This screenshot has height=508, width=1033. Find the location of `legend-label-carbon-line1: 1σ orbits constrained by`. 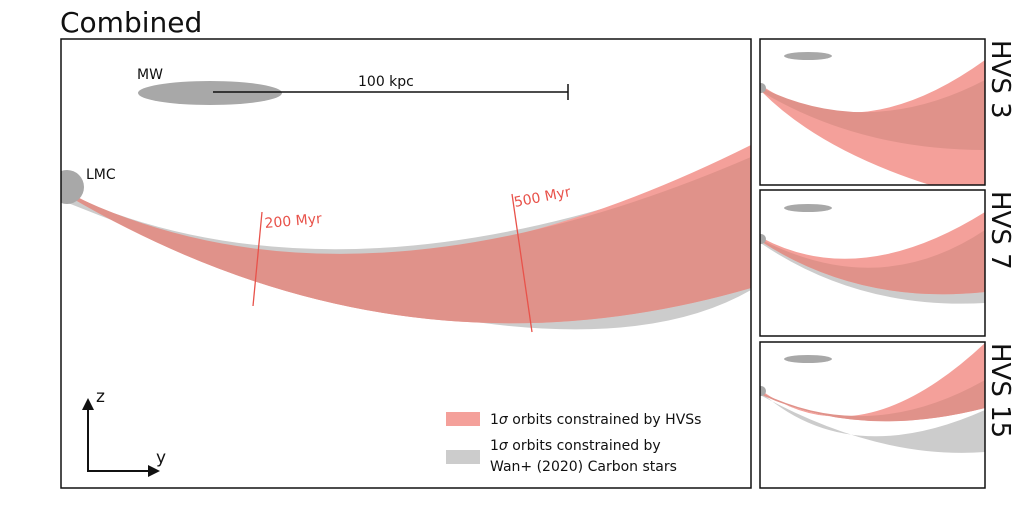

legend-label-carbon-line1: 1σ orbits constrained by is located at coordinates (575, 446).